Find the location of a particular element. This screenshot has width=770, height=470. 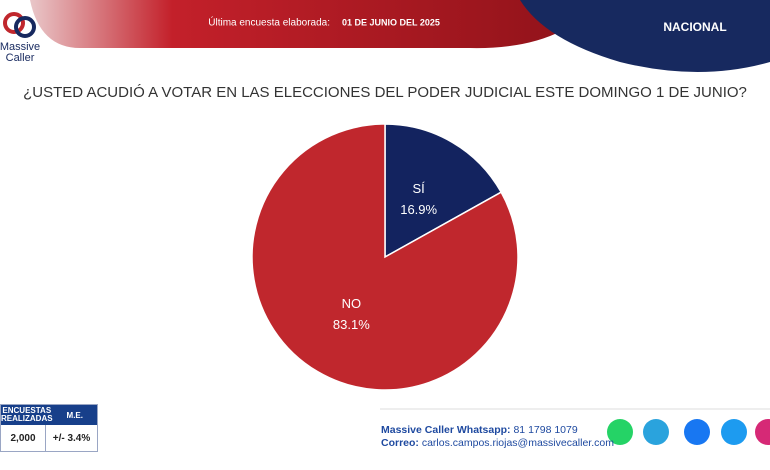

table-header: ENCUESTAS REALIZADAS M.E. is located at coordinates (49, 415).